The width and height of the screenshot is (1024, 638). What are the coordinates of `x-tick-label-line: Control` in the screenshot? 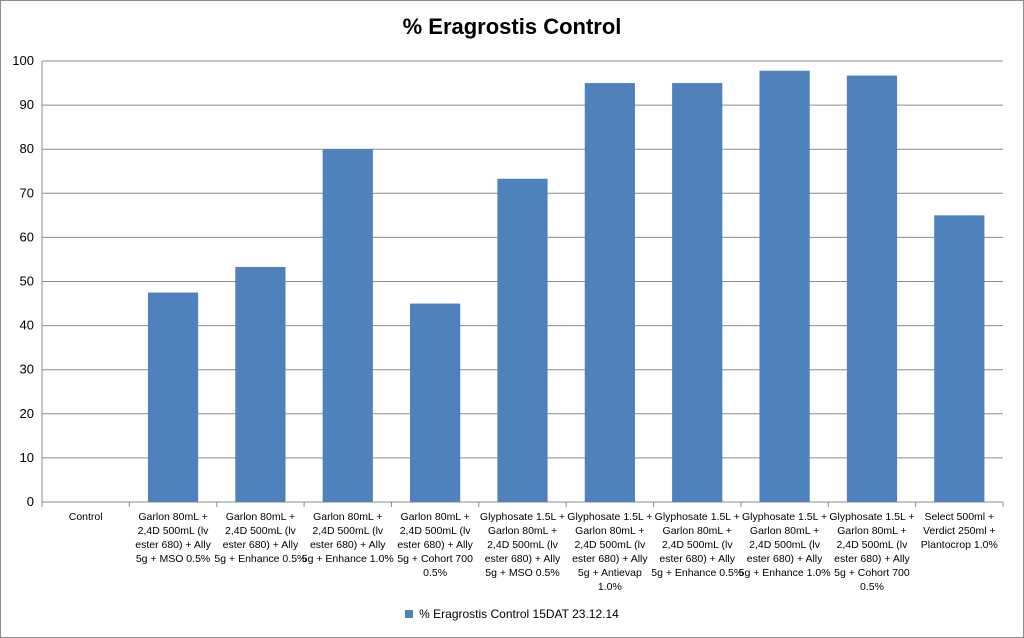 It's located at (86, 517).